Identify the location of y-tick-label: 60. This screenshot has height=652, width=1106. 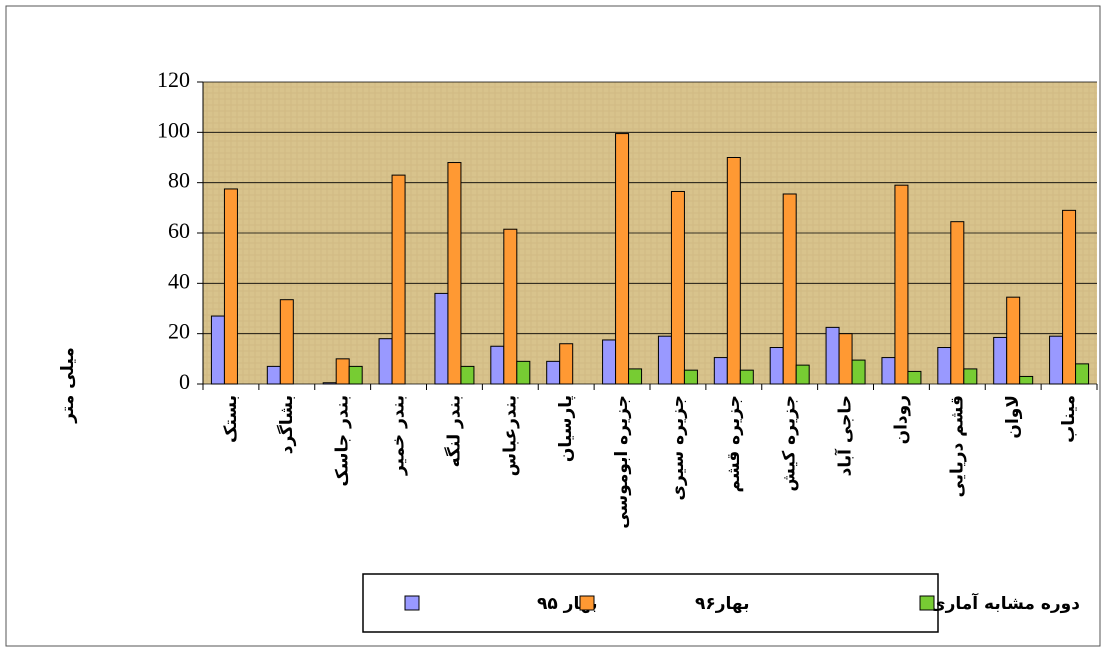
(179, 230).